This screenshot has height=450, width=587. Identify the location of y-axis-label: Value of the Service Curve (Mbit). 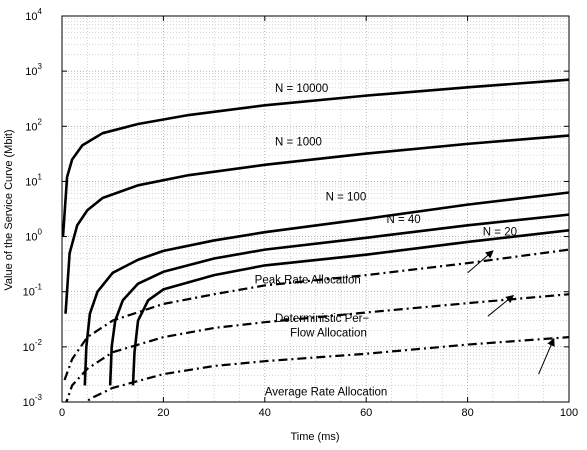
(9, 209).